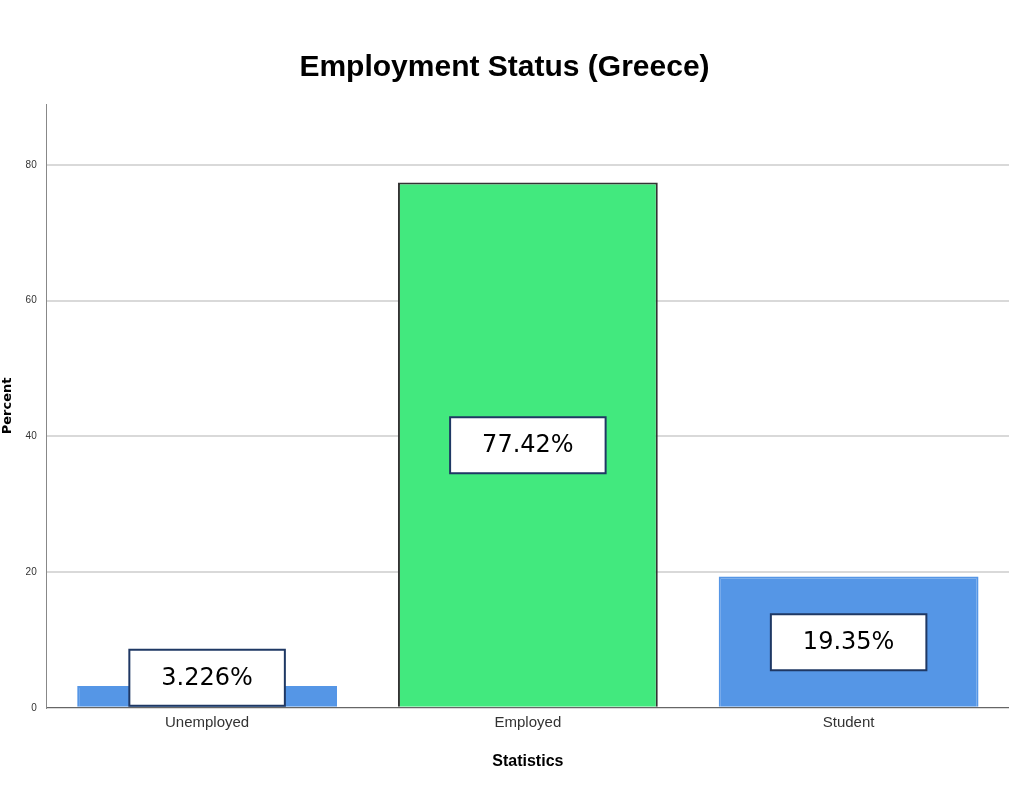 The width and height of the screenshot is (1009, 785). What do you see at coordinates (504, 66) in the screenshot?
I see `chart-title: Employment Status (Greece)` at bounding box center [504, 66].